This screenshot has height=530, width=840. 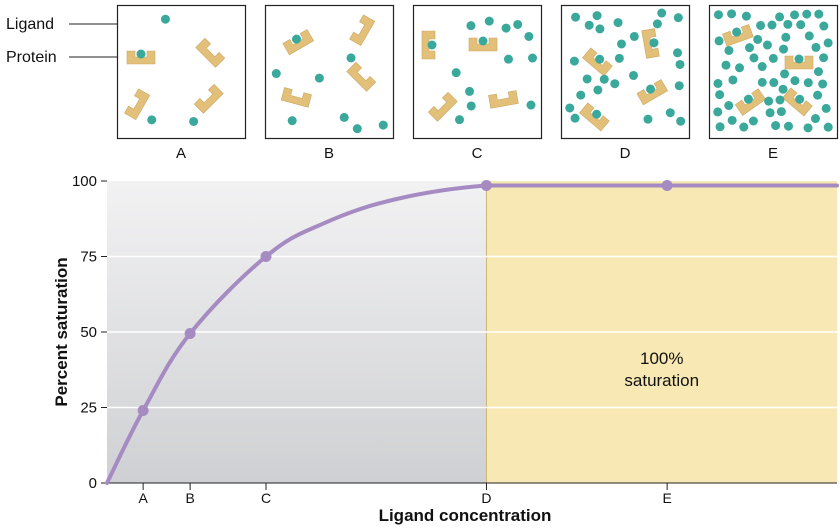 I want to click on panel-B: B, so click(x=329, y=83).